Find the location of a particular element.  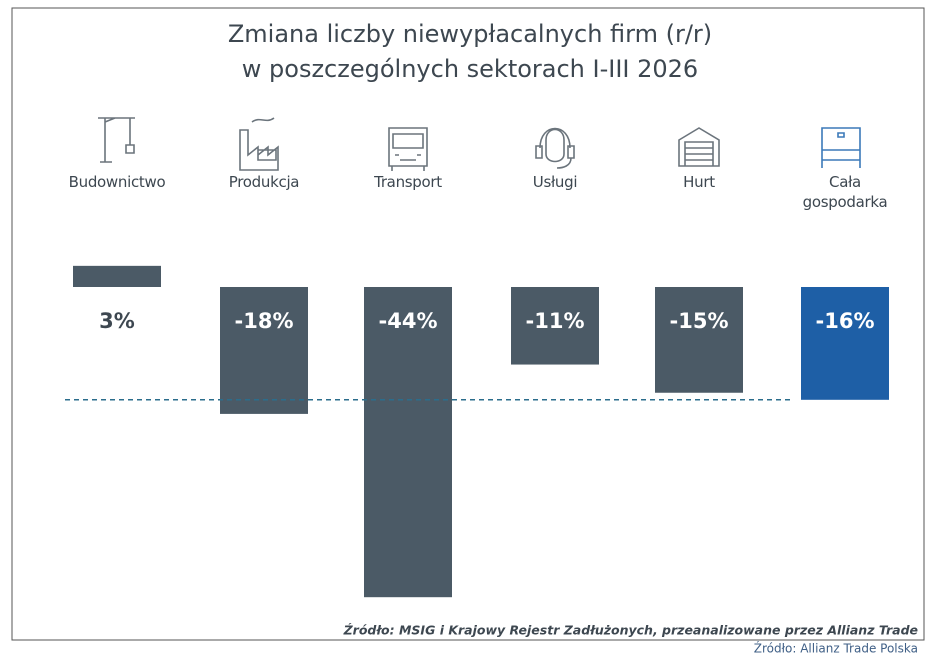

value-label: -11% is located at coordinates (555, 321).